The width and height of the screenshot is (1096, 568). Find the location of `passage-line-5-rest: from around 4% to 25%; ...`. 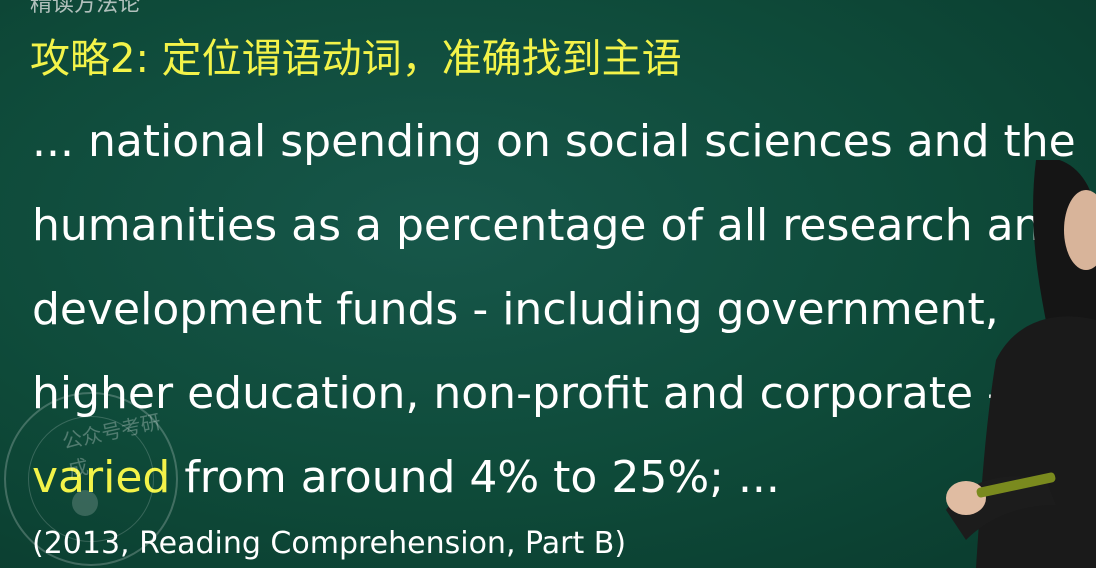

passage-line-5-rest: from around 4% to 25%; ... is located at coordinates (475, 477).